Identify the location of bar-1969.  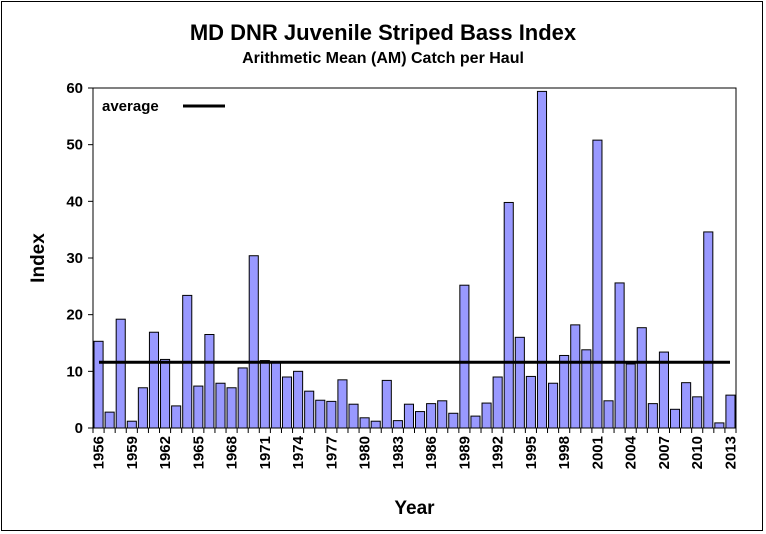
(242, 398).